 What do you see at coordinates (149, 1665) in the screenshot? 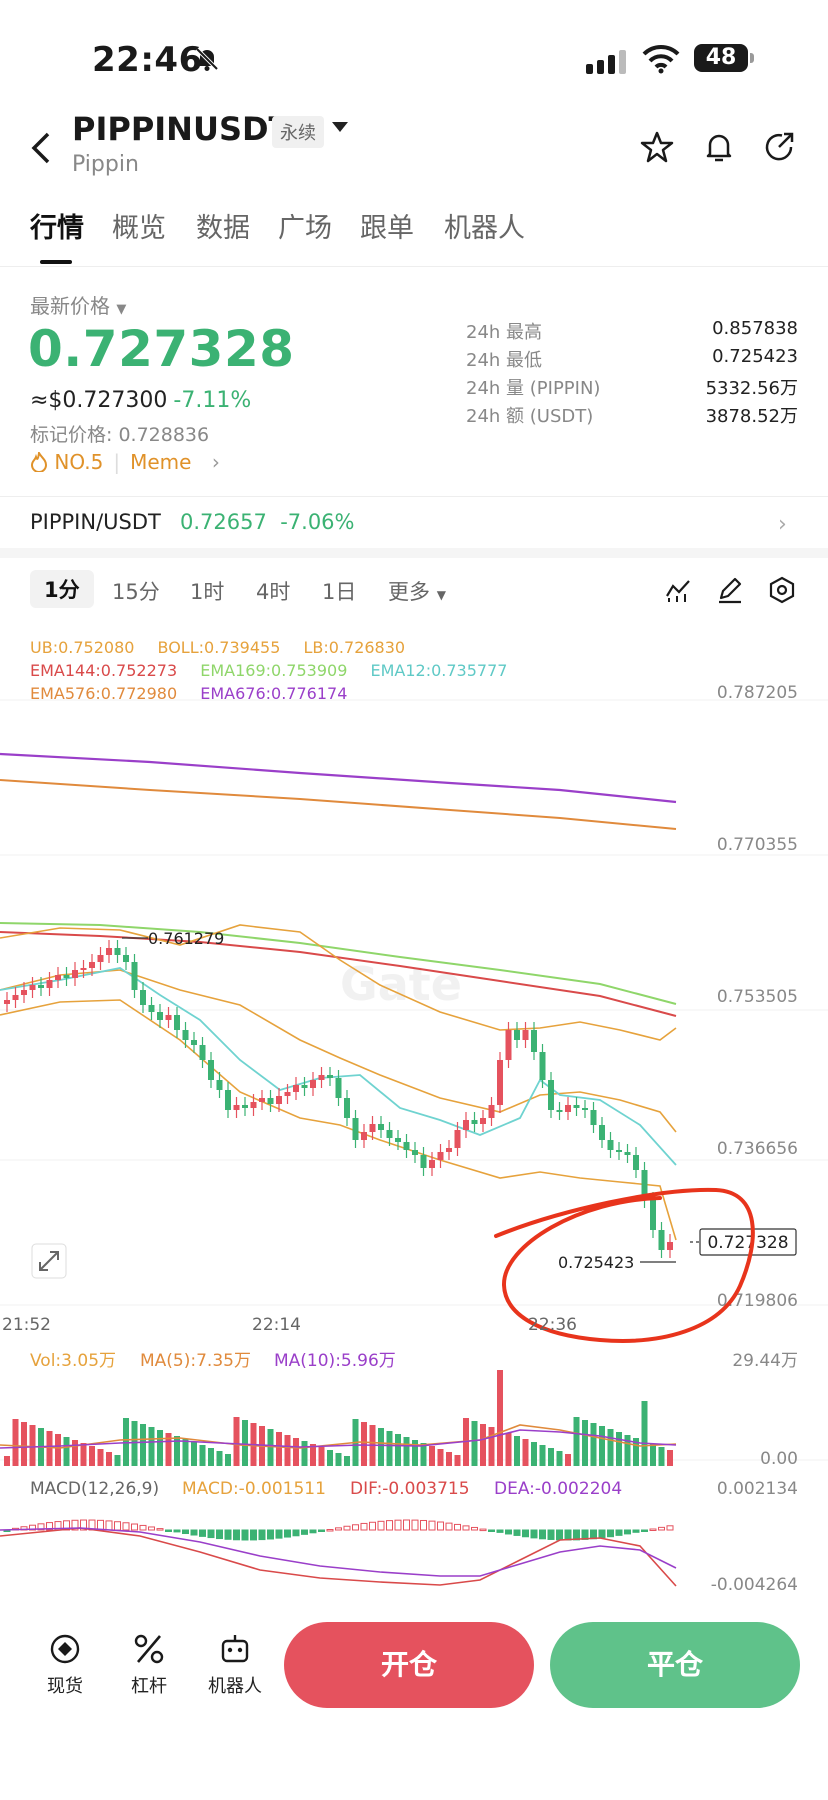
I see `nav-margin: 杠杆` at bounding box center [149, 1665].